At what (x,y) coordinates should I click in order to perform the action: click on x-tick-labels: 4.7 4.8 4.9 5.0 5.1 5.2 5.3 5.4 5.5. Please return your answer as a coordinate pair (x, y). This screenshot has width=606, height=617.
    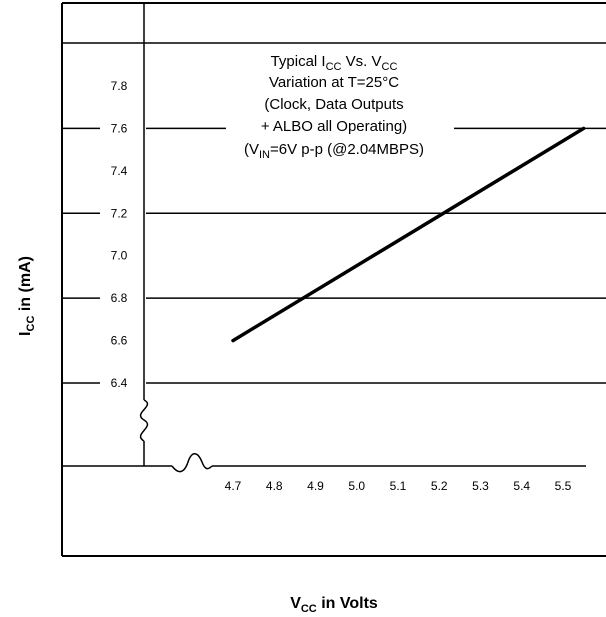
    Looking at the image, I should click on (398, 486).